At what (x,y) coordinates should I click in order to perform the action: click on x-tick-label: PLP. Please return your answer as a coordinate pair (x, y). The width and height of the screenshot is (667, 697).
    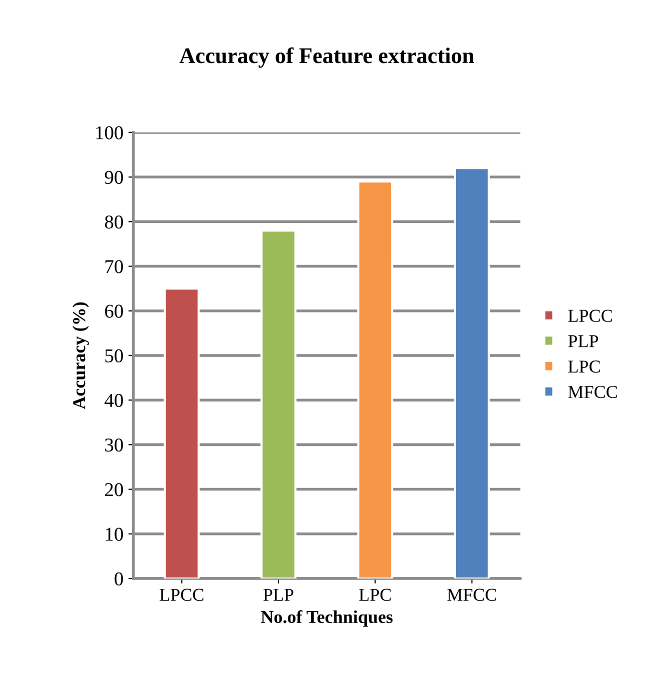
    Looking at the image, I should click on (278, 594).